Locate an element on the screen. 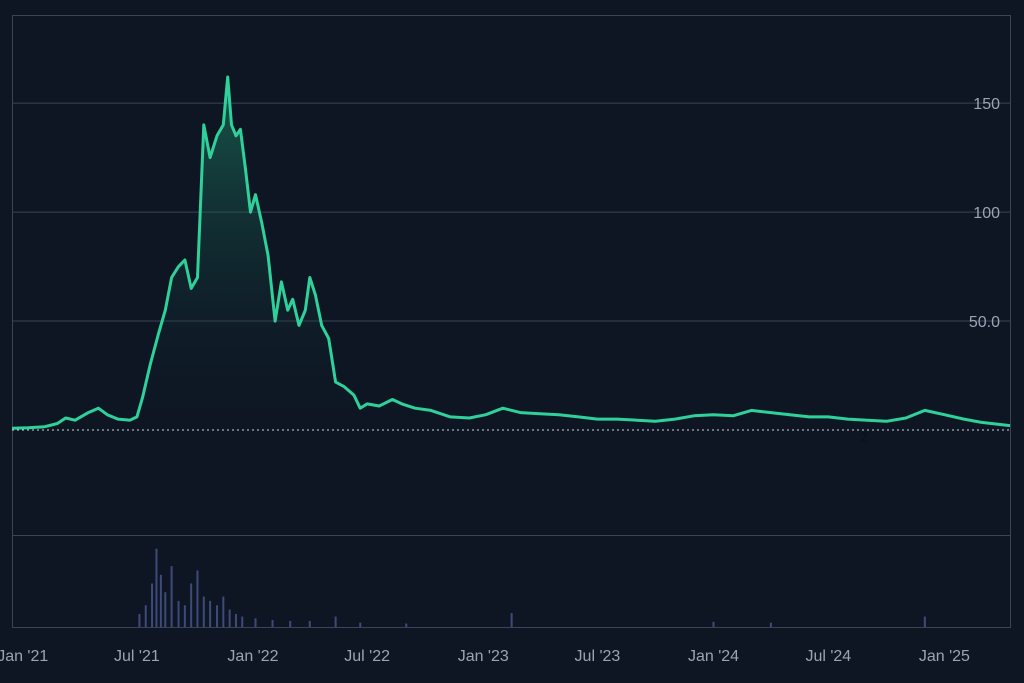 The image size is (1024, 683). volume-bars is located at coordinates (532, 587).